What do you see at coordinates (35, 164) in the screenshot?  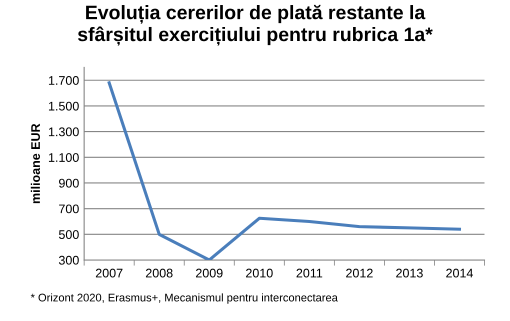 I see `y-axis-title: milioane EUR` at bounding box center [35, 164].